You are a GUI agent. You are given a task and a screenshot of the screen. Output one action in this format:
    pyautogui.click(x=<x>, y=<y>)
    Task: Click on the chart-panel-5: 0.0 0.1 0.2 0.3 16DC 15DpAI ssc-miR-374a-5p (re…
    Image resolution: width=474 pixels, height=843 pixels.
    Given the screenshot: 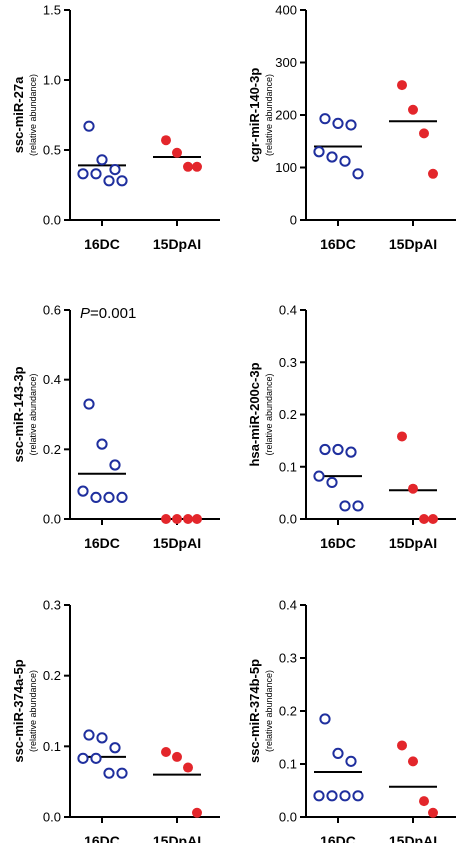 What is the action you would take?
    pyautogui.click(x=115, y=720)
    